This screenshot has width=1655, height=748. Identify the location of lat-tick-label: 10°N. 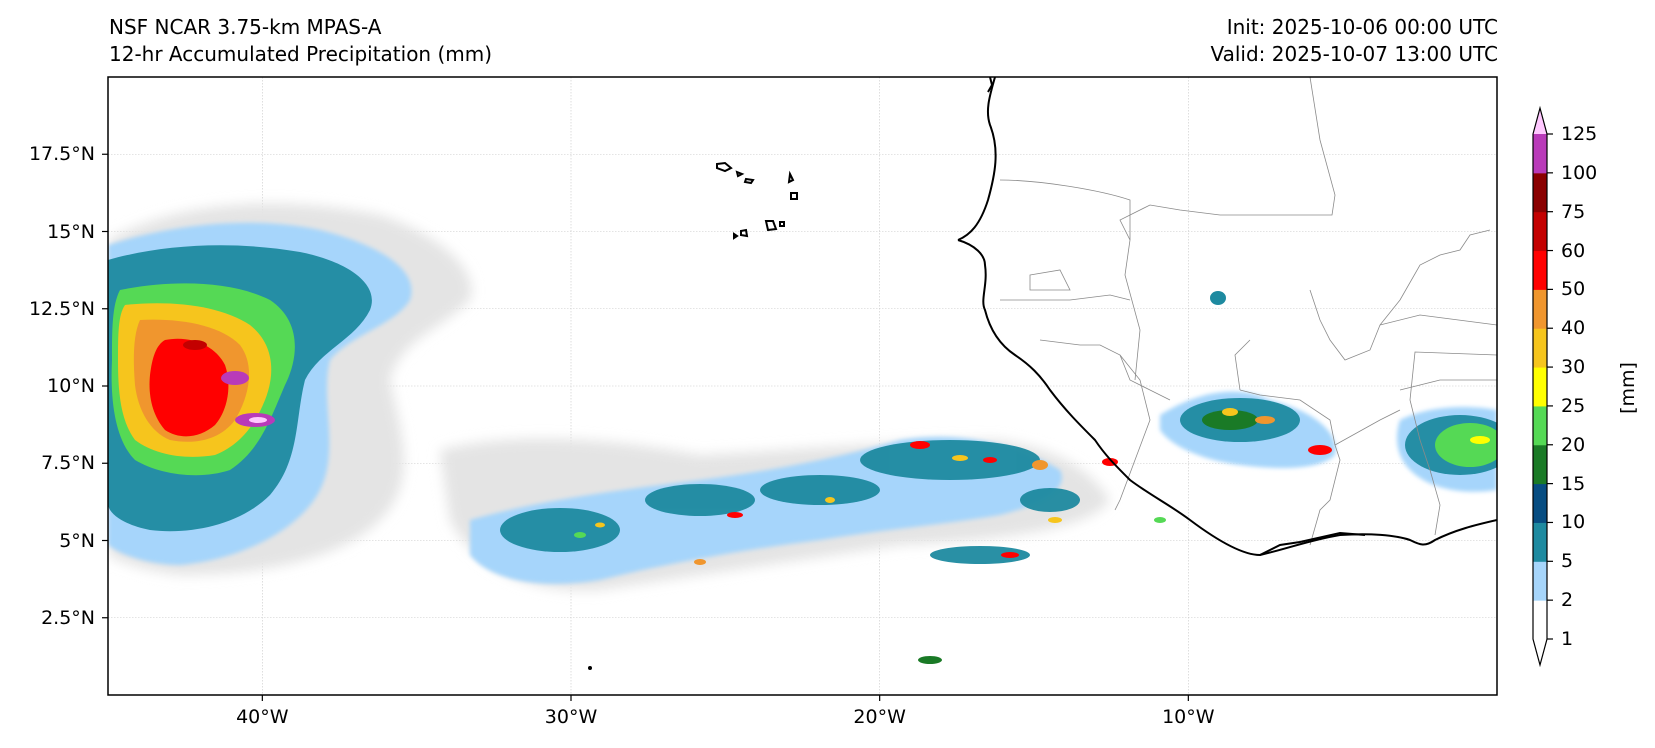
(71, 386).